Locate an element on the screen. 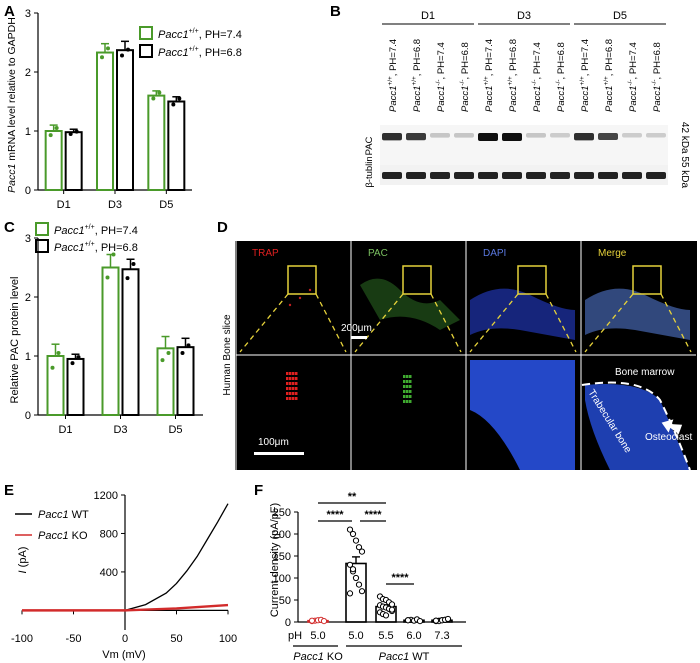 The width and height of the screenshot is (700, 663). panel-e-legend: Pacc1 WT Pacc1 KO is located at coordinates (52, 525).